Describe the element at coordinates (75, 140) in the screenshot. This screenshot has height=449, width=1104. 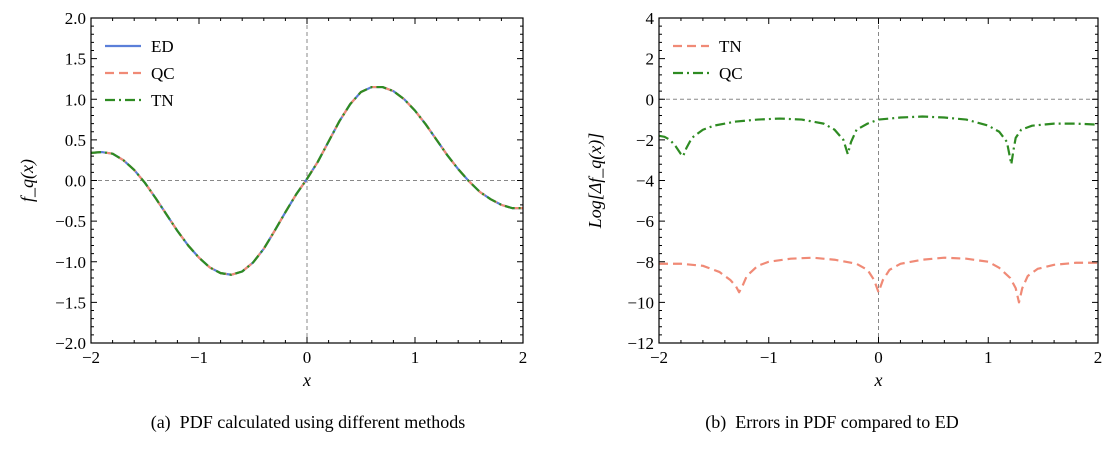
I see `panel-a-y-tick-label: 0.5` at that location.